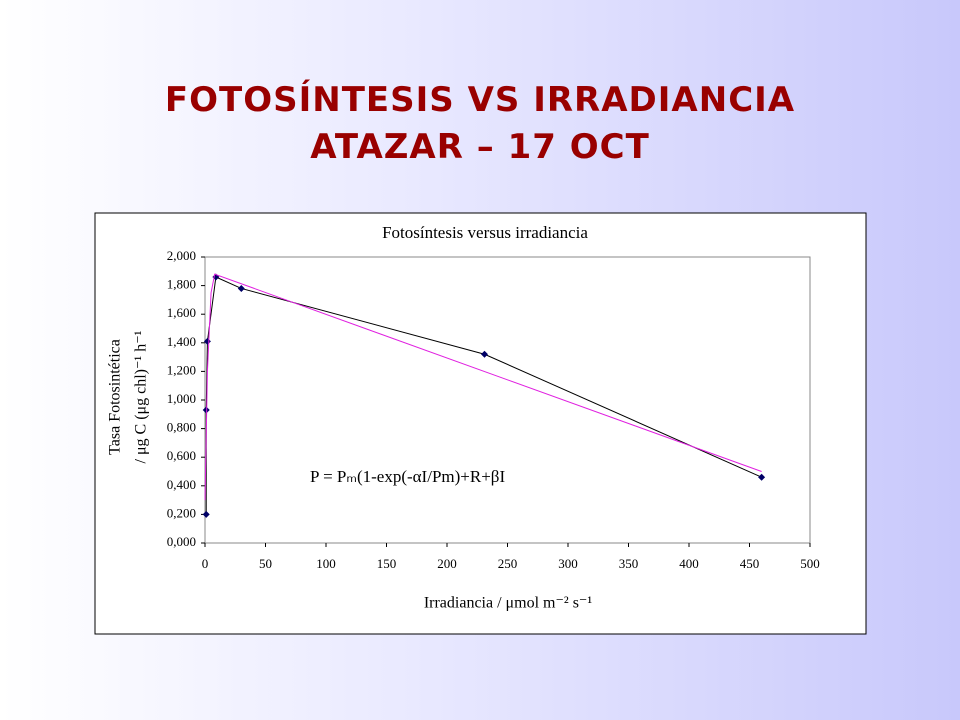 This screenshot has height=720, width=960. Describe the element at coordinates (810, 563) in the screenshot. I see `x-tick-label: 500` at that location.